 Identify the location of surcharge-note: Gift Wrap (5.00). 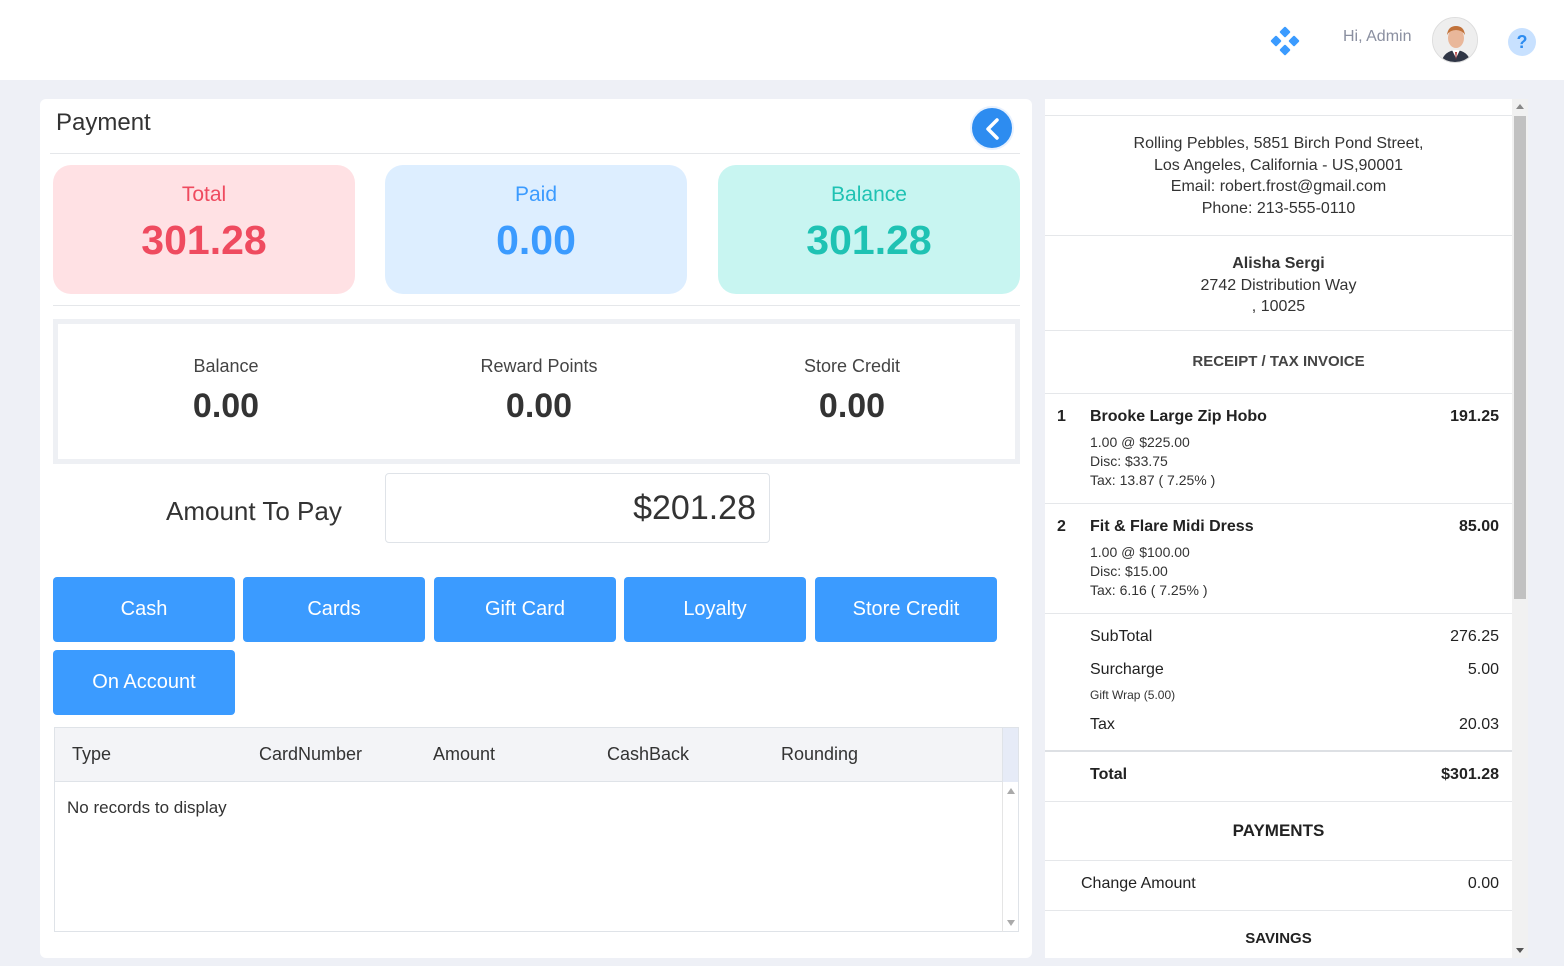
(1133, 695).